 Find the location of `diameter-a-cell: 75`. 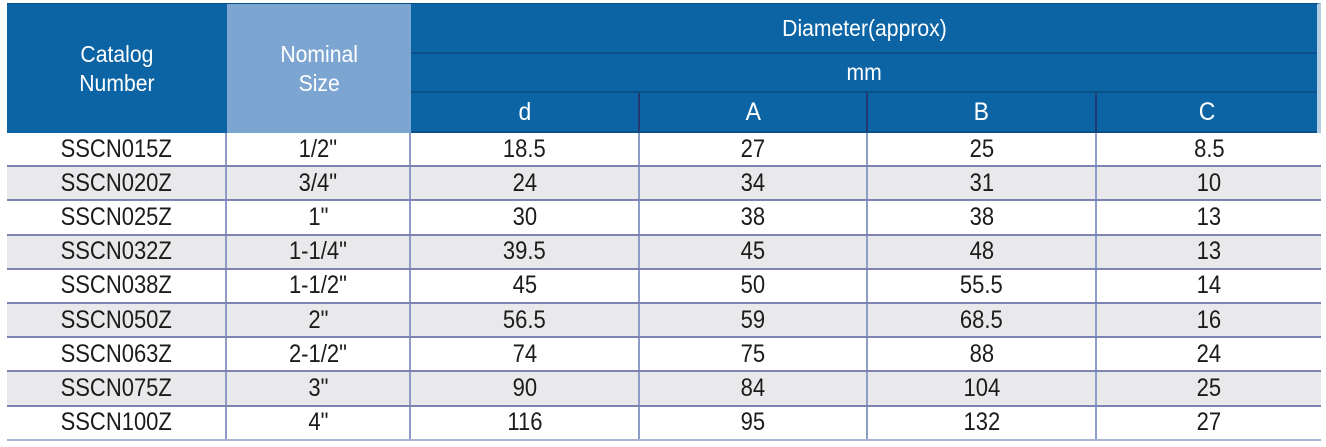

diameter-a-cell: 75 is located at coordinates (754, 354).